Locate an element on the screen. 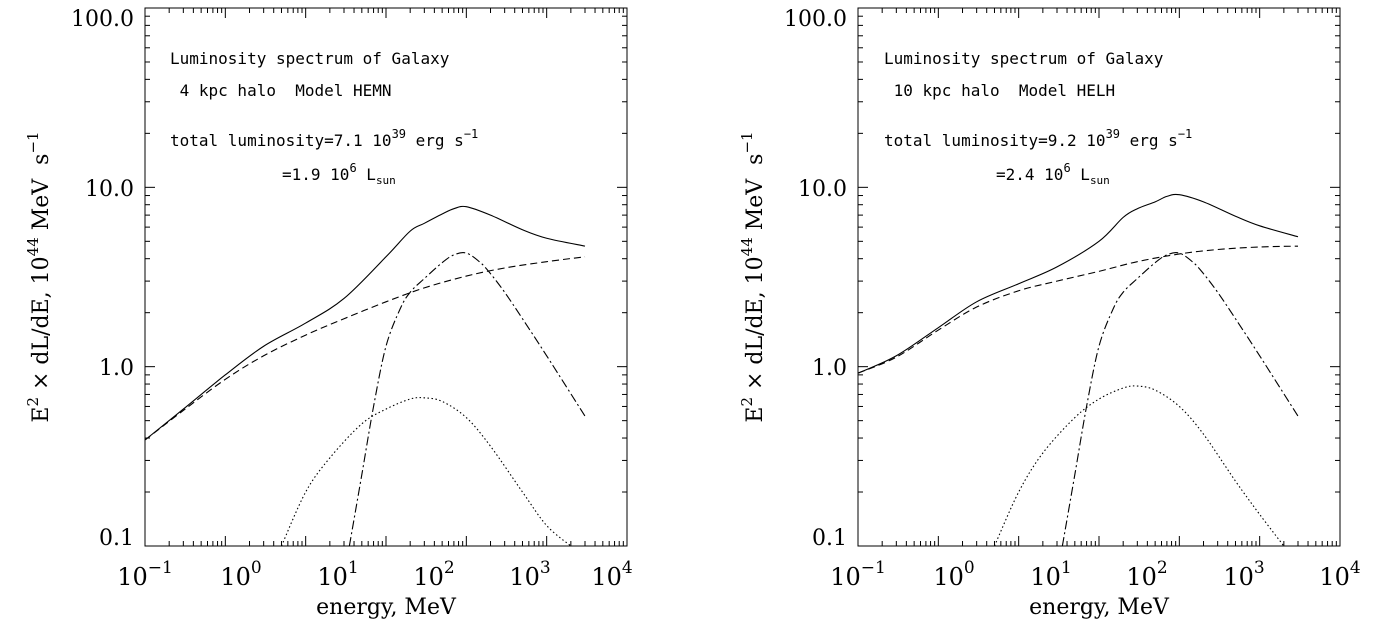 The width and height of the screenshot is (1386, 622). left-x-tick-label: 10⁰ is located at coordinates (240, 574).